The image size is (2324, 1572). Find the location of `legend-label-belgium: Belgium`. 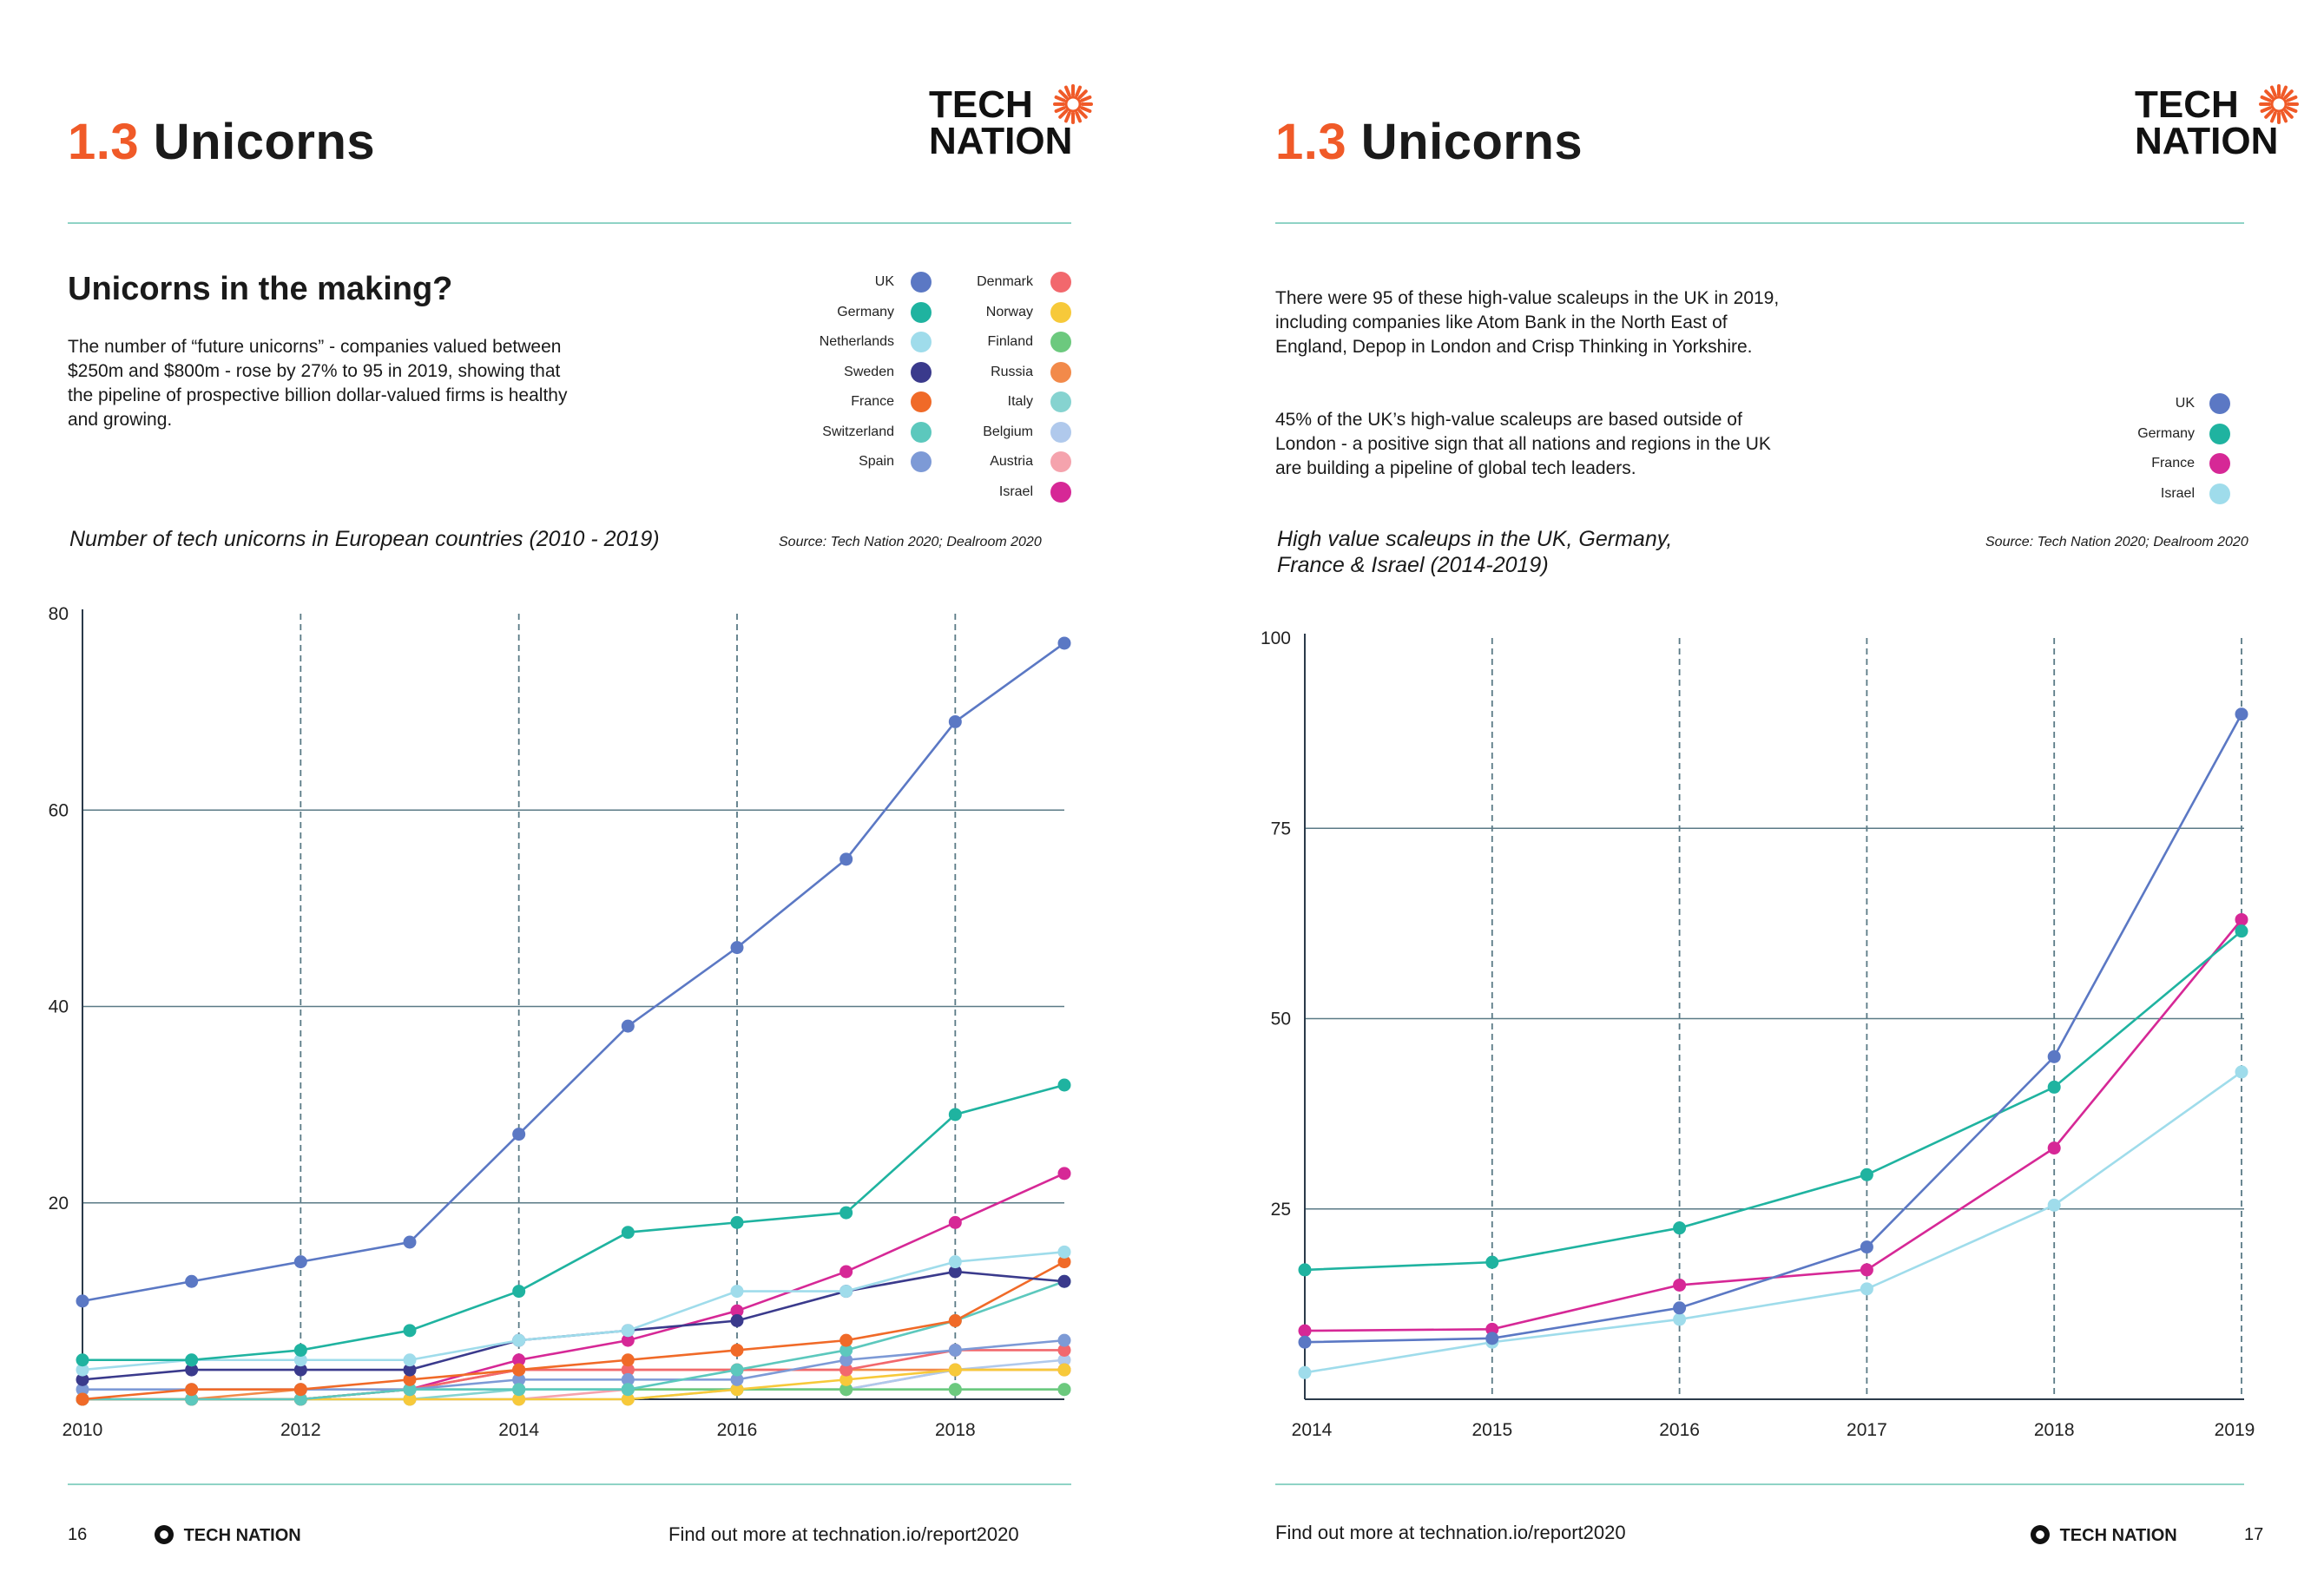

legend-label-belgium: Belgium is located at coordinates (1008, 431).